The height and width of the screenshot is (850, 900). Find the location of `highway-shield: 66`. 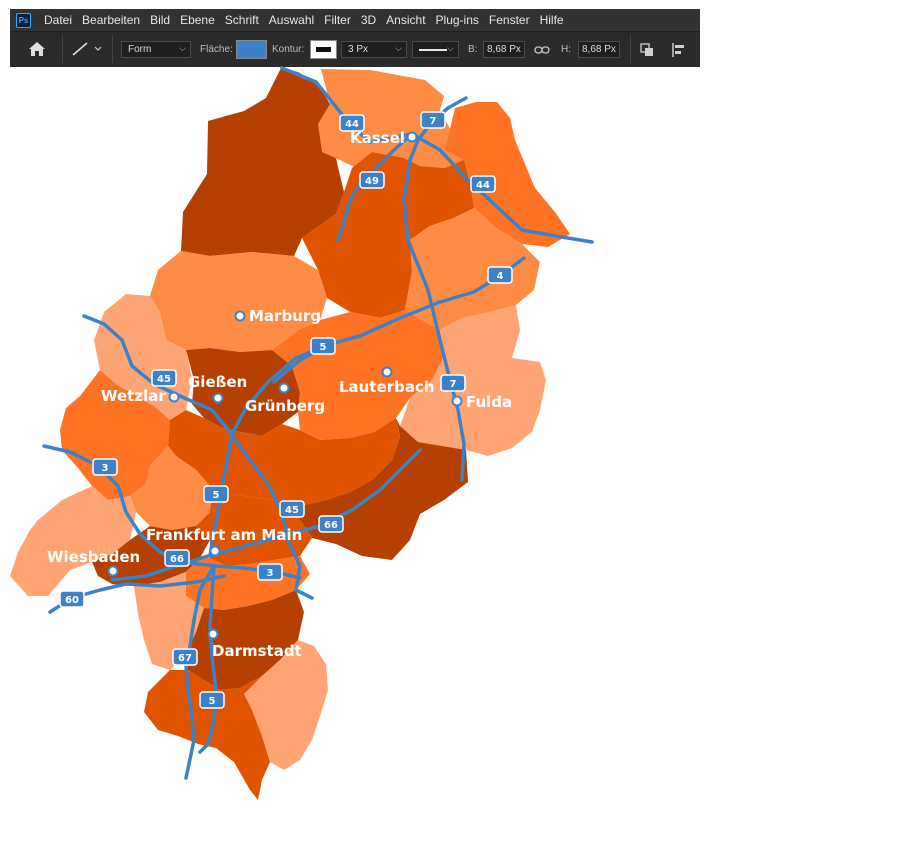

highway-shield: 66 is located at coordinates (331, 524).